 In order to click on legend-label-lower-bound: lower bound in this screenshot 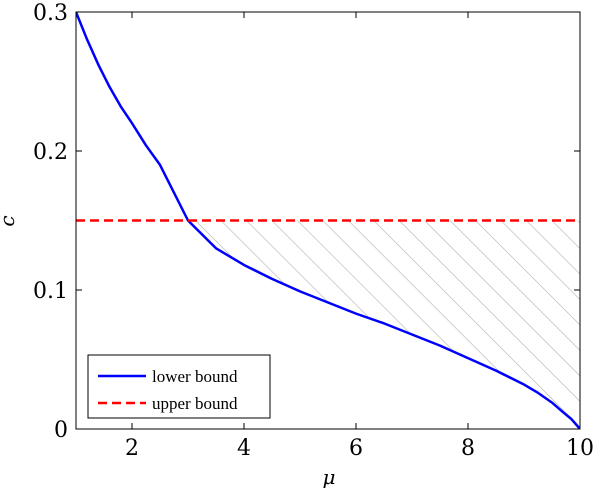, I will do `click(195, 376)`.